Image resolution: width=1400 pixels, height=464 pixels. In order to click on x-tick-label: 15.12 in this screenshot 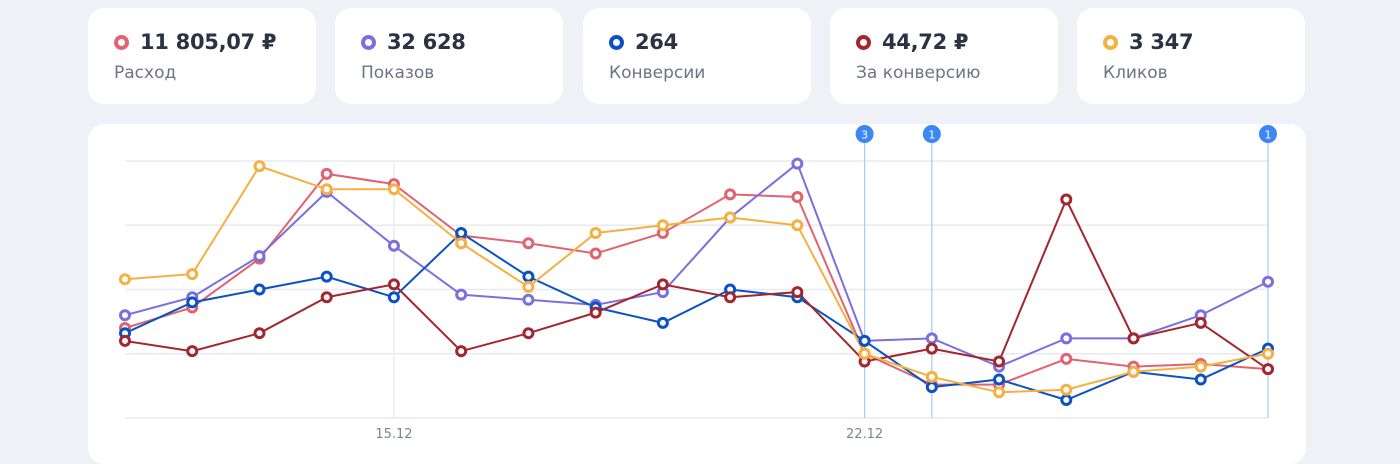, I will do `click(393, 434)`.